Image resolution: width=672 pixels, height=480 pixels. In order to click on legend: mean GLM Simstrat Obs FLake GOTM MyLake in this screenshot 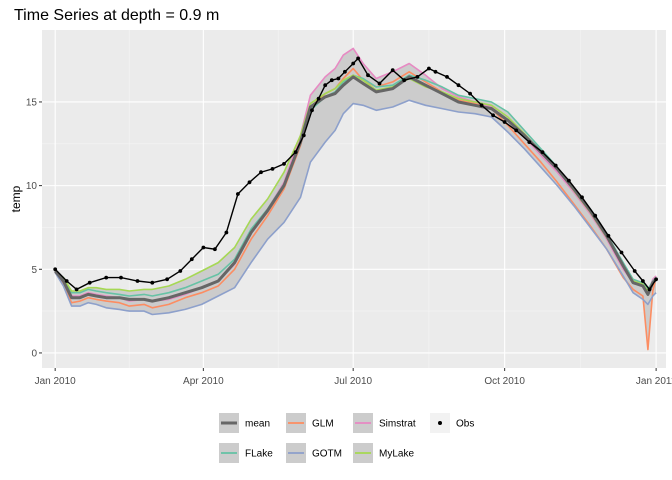, I will do `click(346, 438)`.